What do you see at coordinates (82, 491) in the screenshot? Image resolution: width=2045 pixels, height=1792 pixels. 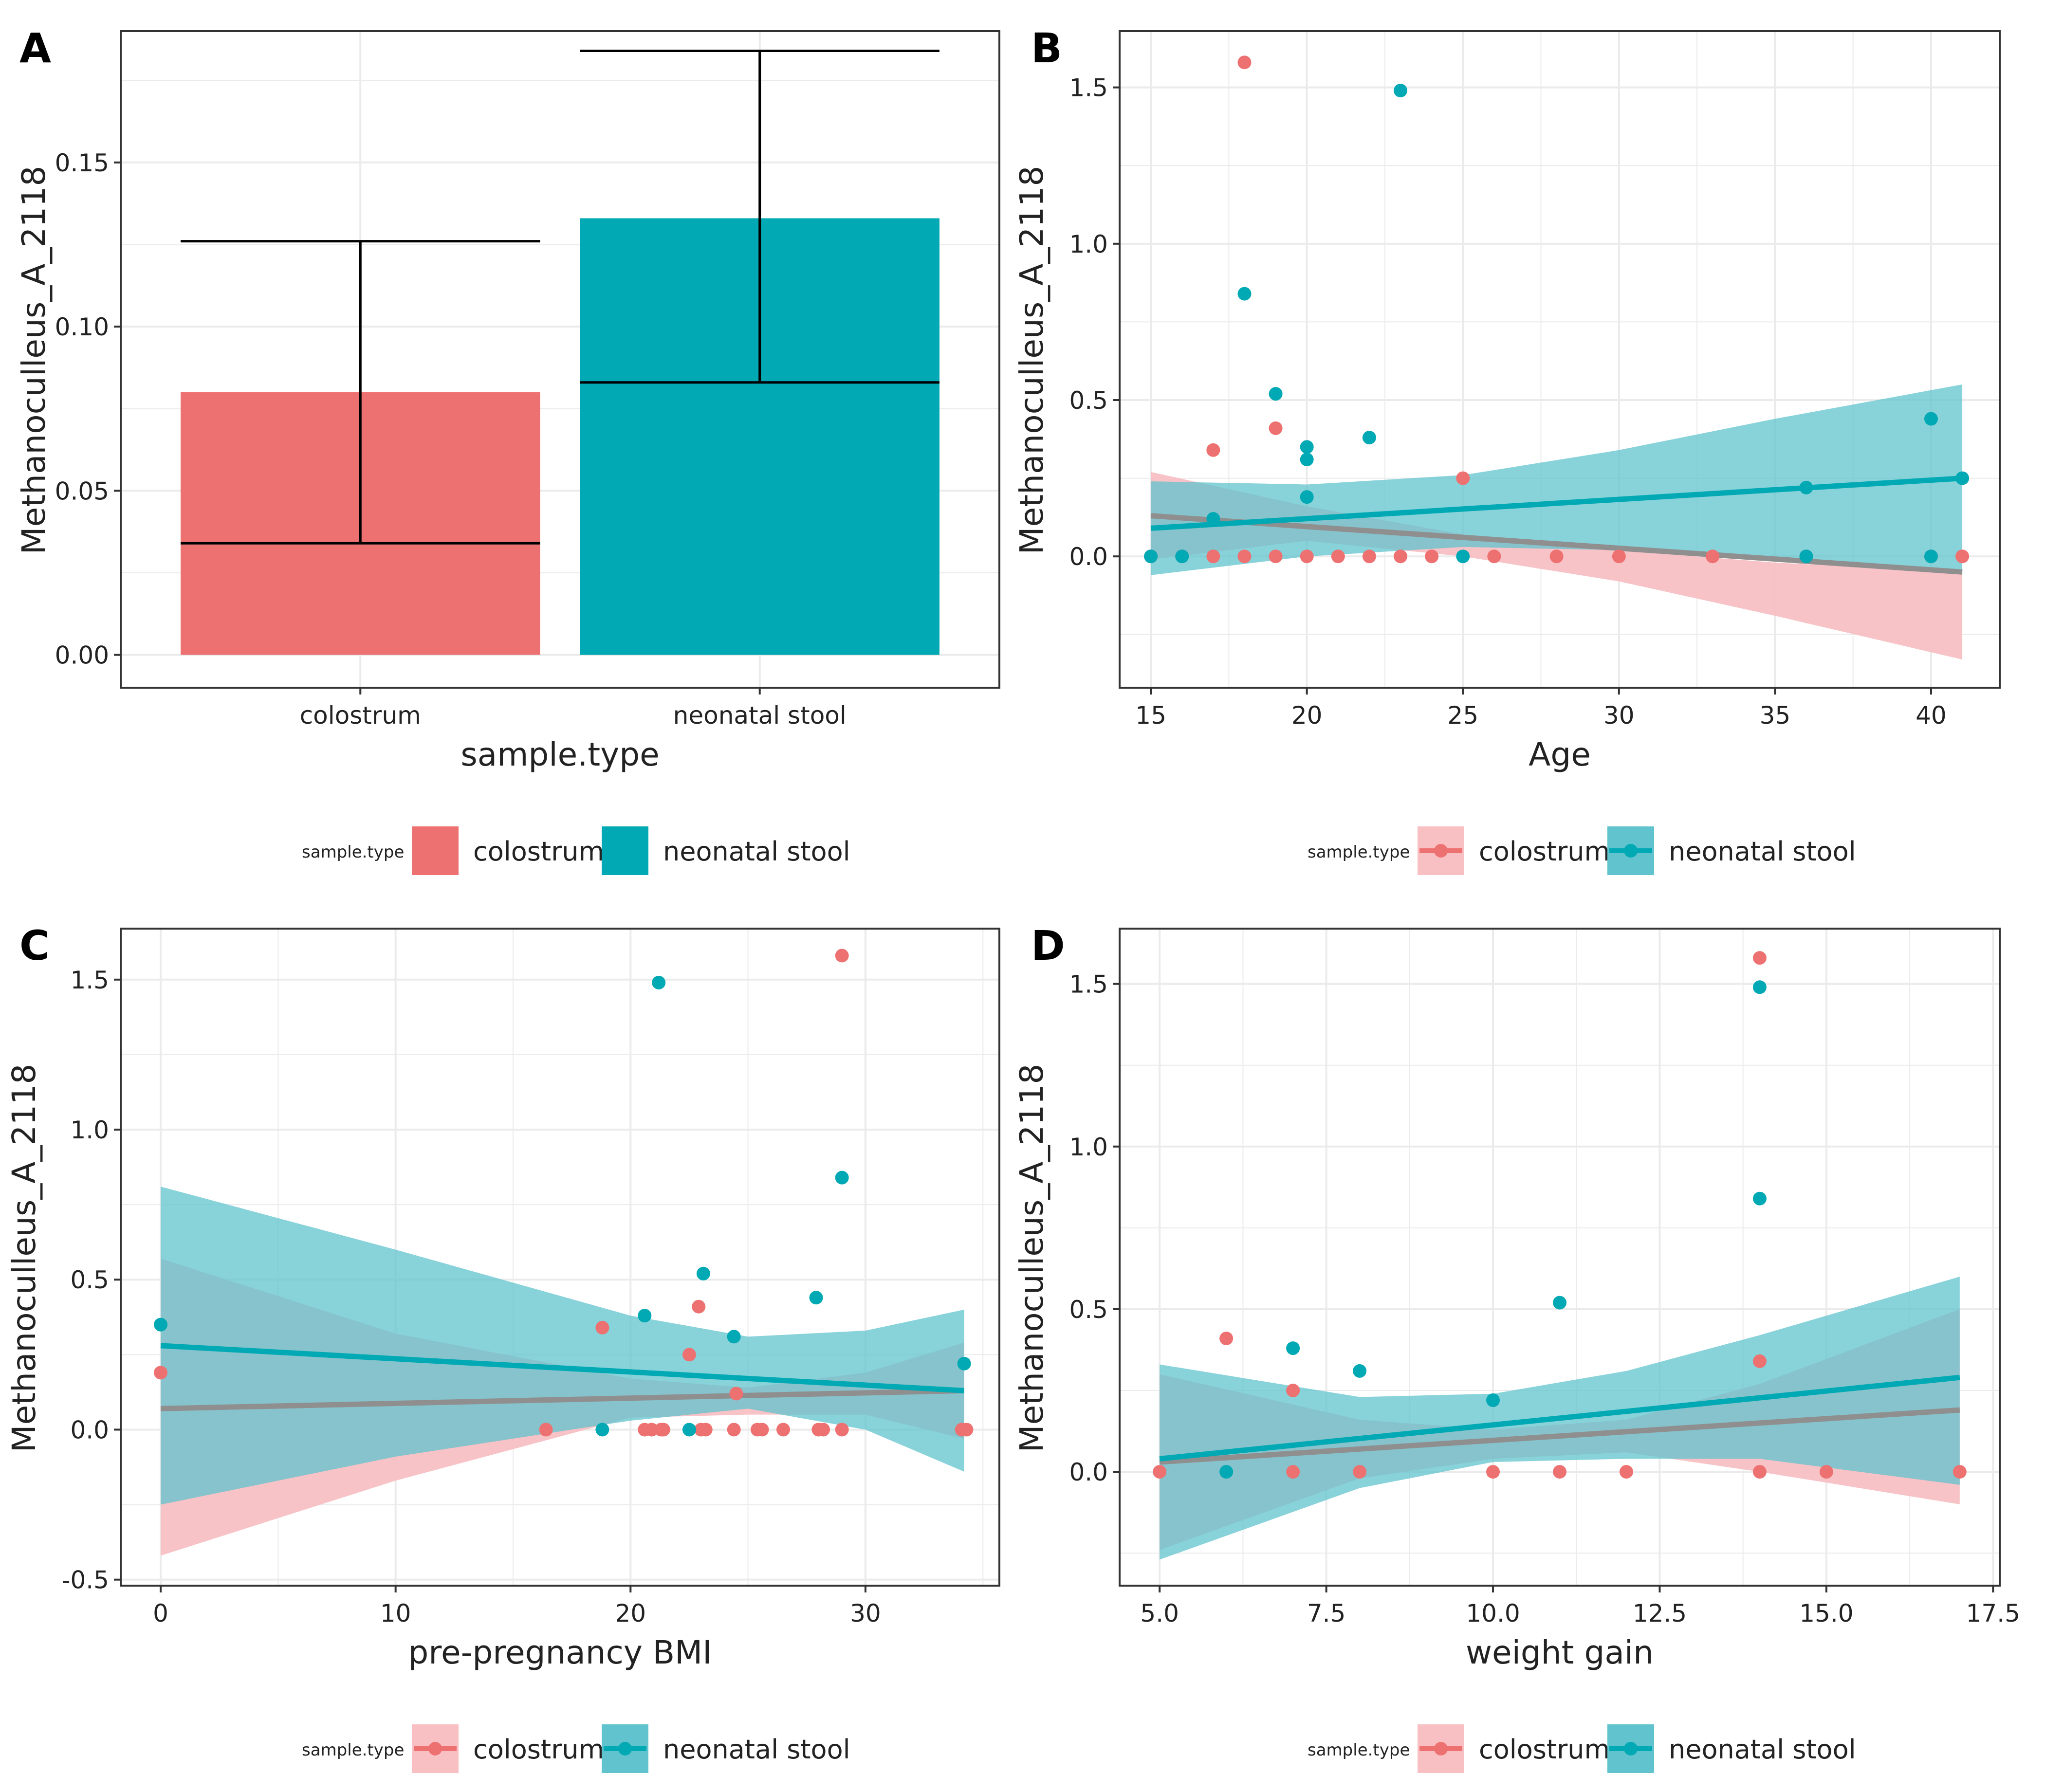 I see `y-tick-label: 0.05` at bounding box center [82, 491].